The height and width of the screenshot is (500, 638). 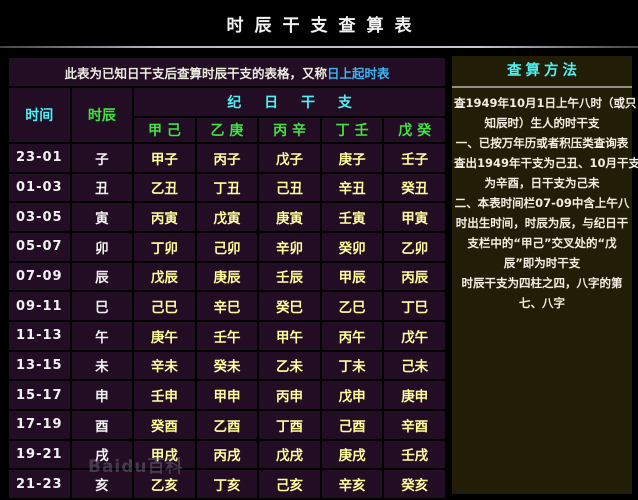 I want to click on time-cell: 11-13, so click(x=39, y=335).